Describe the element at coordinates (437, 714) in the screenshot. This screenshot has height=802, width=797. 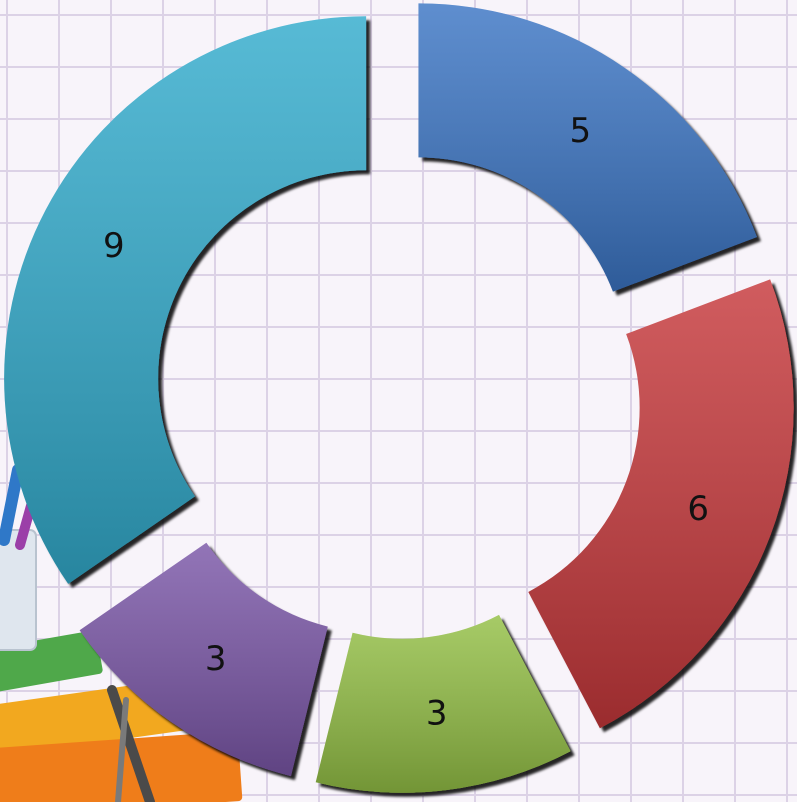
I see `data-label-2: 3` at that location.